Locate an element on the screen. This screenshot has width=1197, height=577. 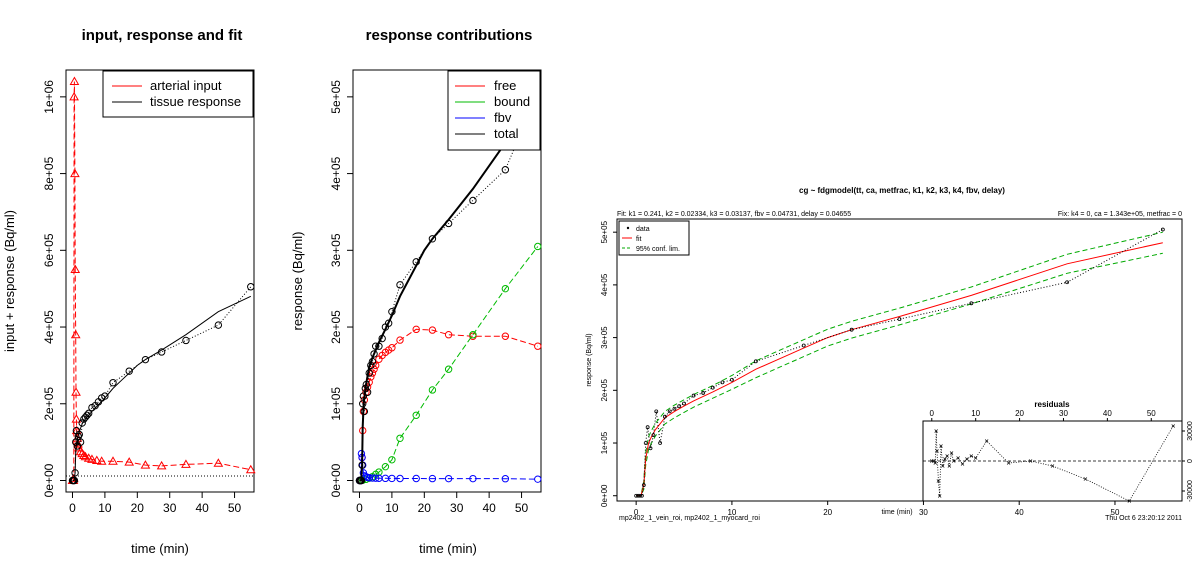
panel2-y-tick-label: 5e+05 is located at coordinates (604, 231).